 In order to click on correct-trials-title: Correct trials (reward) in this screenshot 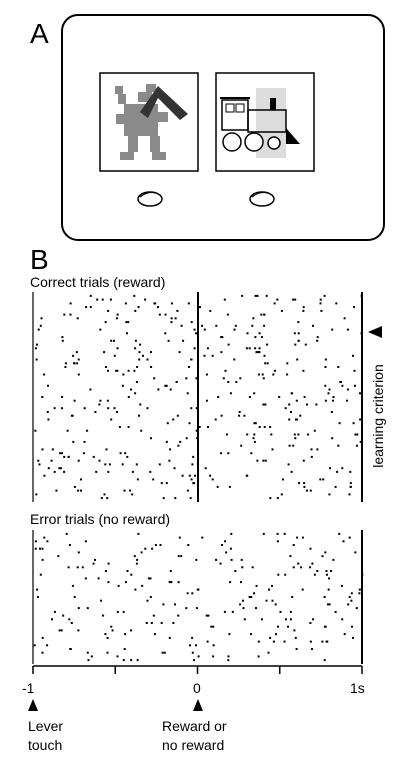, I will do `click(98, 282)`.